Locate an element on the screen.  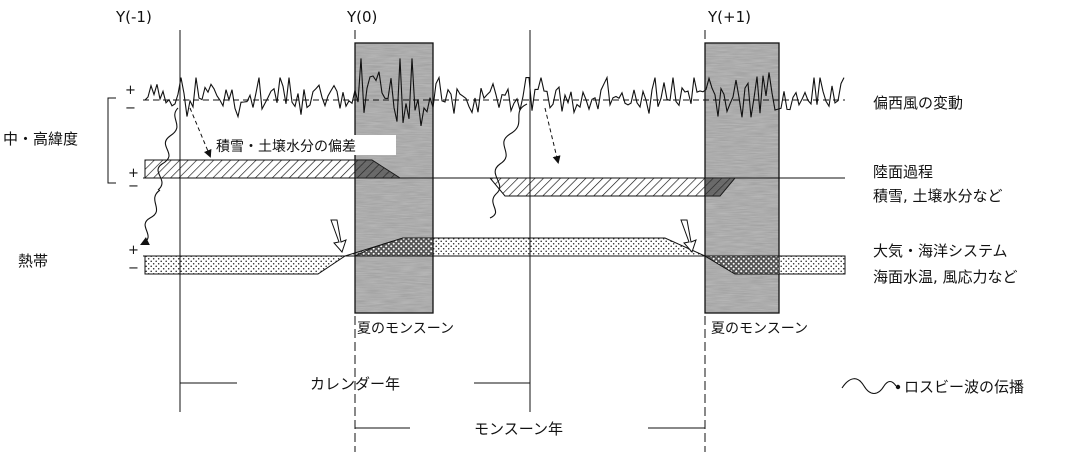
rossby-legend-wave-icon is located at coordinates (869, 386).